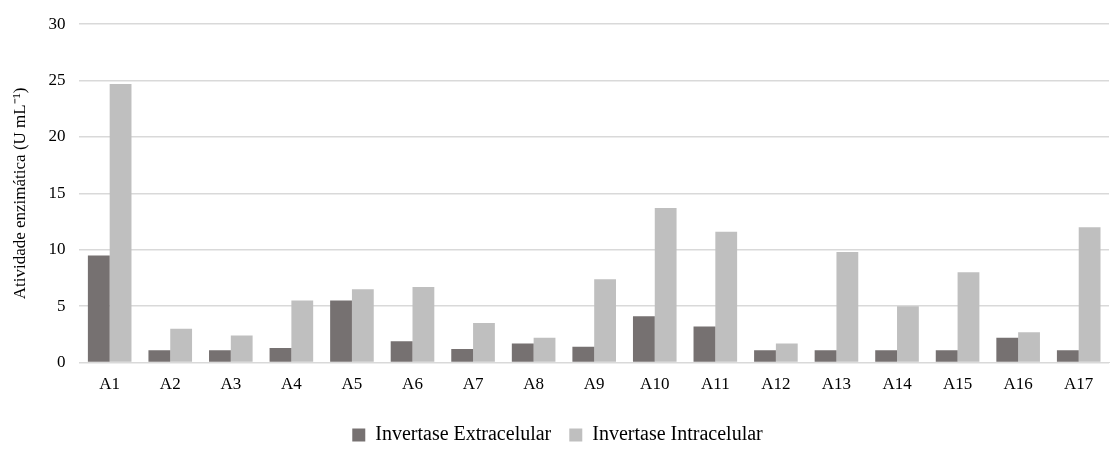  What do you see at coordinates (534, 384) in the screenshot?
I see `x-tick-label: A8` at bounding box center [534, 384].